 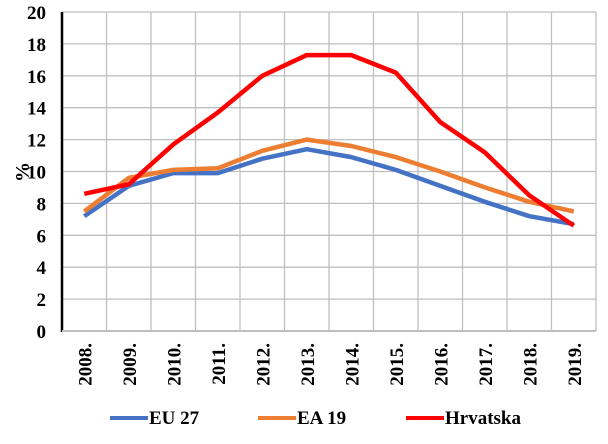 I want to click on legend: EU 27 EA 19 Hrvatska, so click(x=316, y=418).